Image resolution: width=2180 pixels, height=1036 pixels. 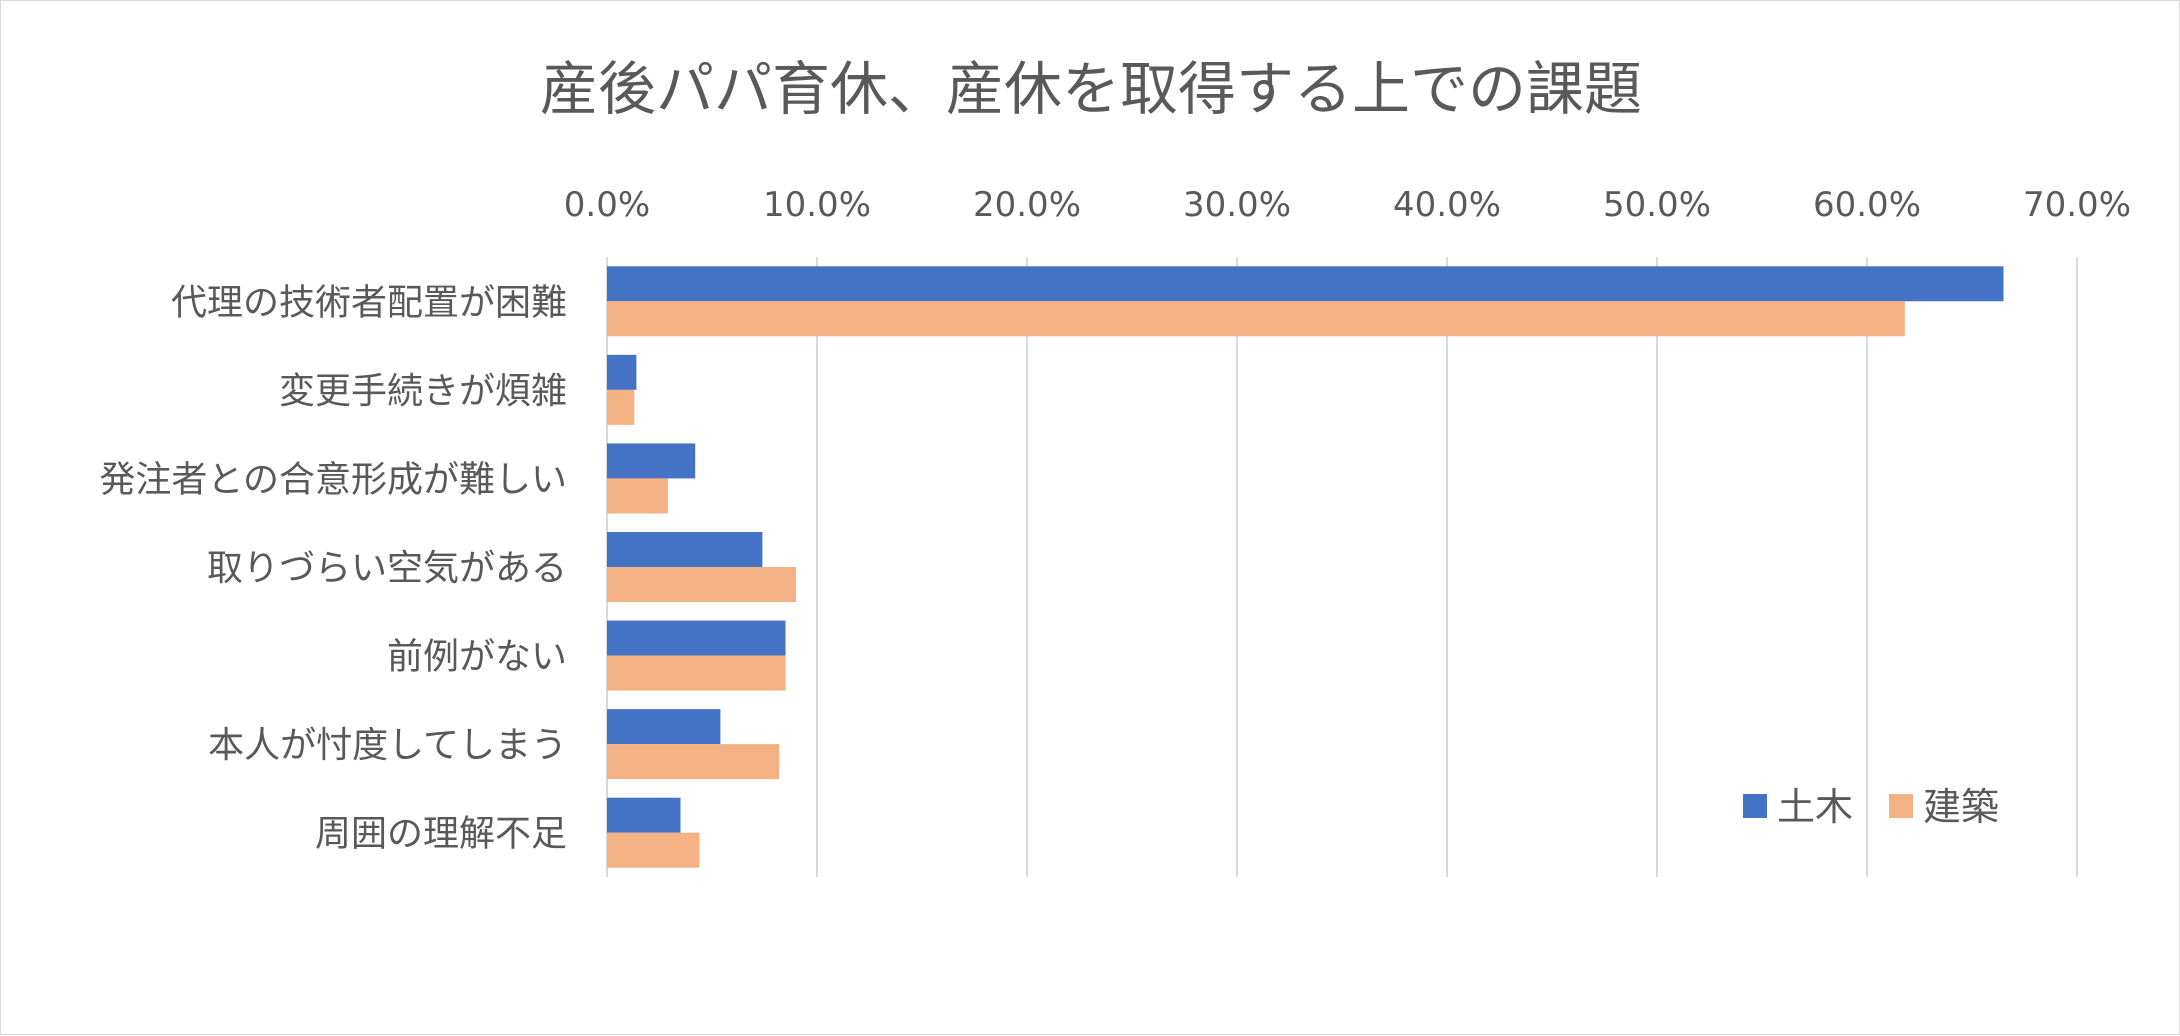 What do you see at coordinates (1867, 205) in the screenshot?
I see `x-tick-label: 60.0%` at bounding box center [1867, 205].